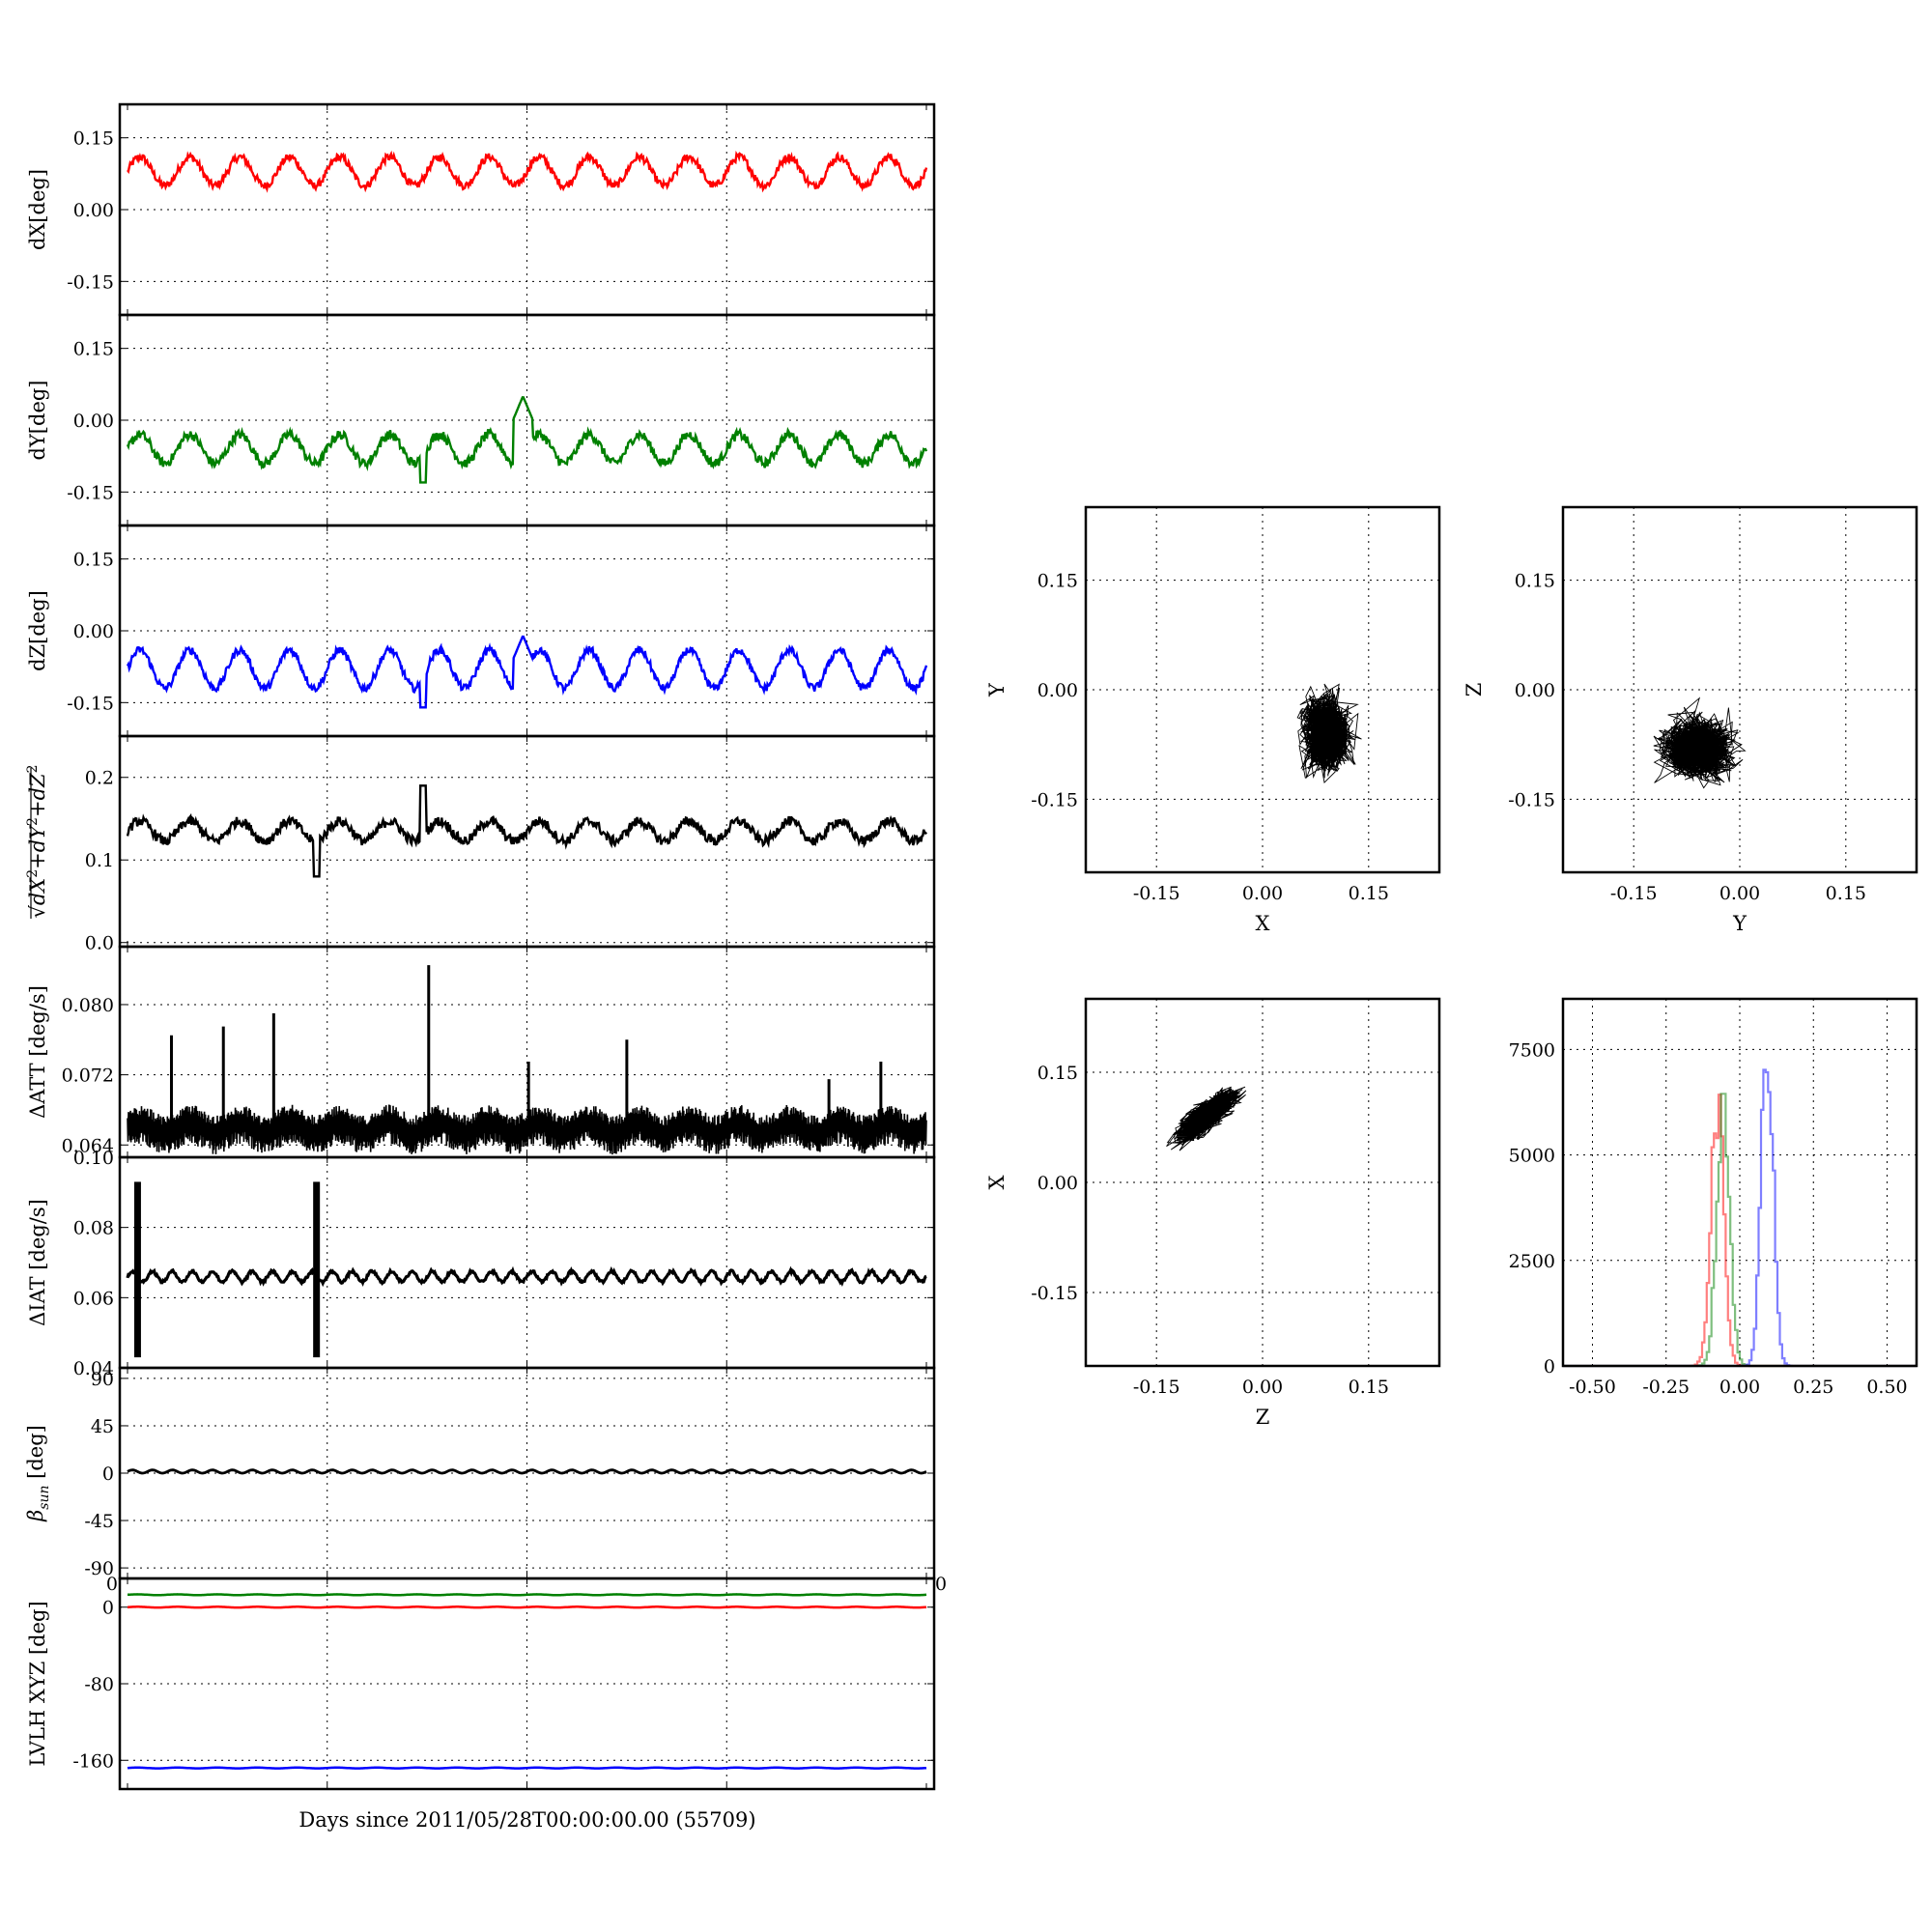 The height and width of the screenshot is (1932, 1932). Describe the element at coordinates (102, 1379) in the screenshot. I see `y-tick-label: 90` at that location.